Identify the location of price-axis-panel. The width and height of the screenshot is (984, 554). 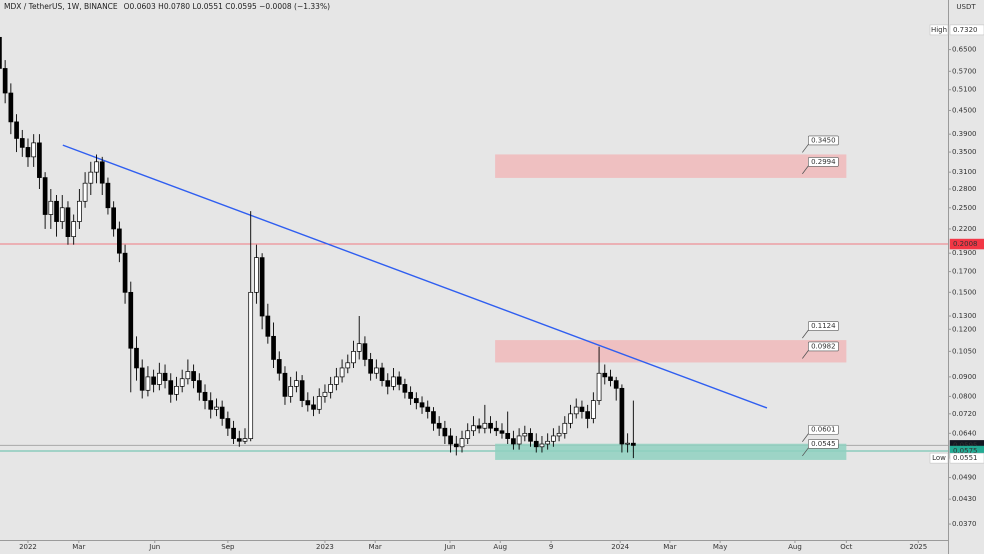
(966, 277).